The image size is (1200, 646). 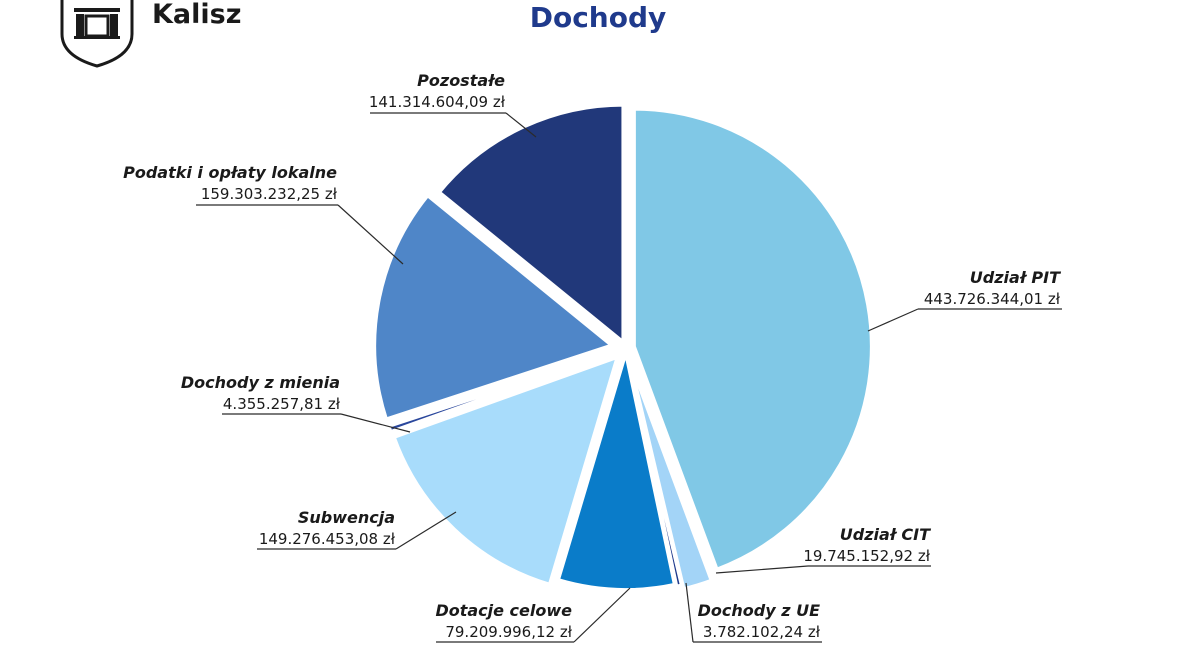 I want to click on slice-label-value-8: 141.314.604,09 zł, so click(x=437, y=102).